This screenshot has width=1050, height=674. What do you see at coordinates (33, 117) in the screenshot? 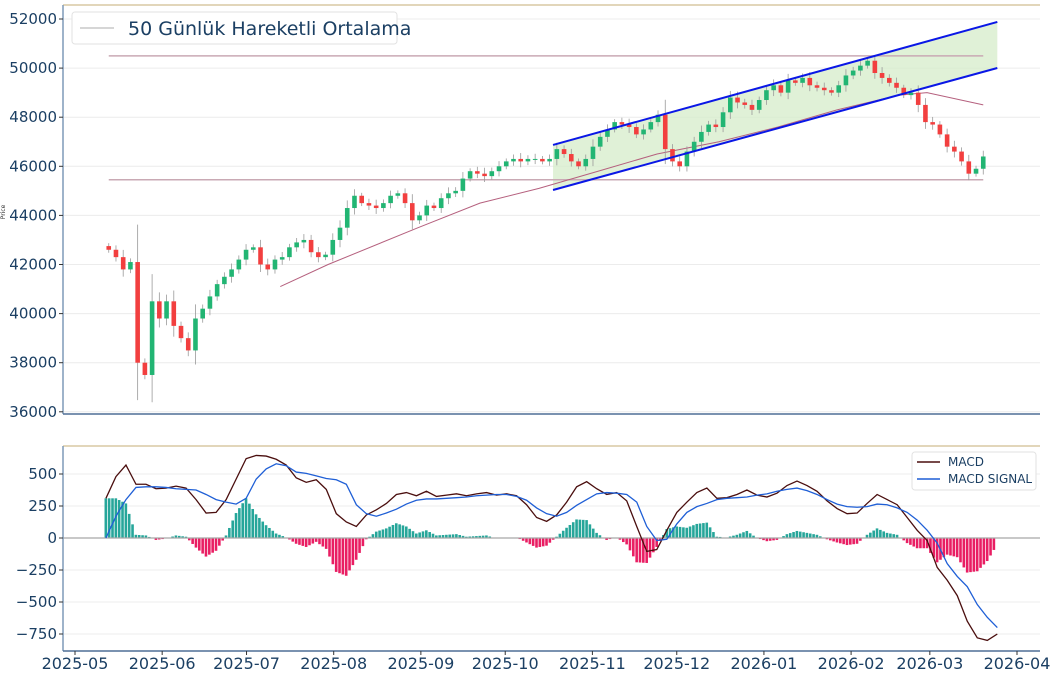
I see `y-tick-label: 48000` at bounding box center [33, 117].